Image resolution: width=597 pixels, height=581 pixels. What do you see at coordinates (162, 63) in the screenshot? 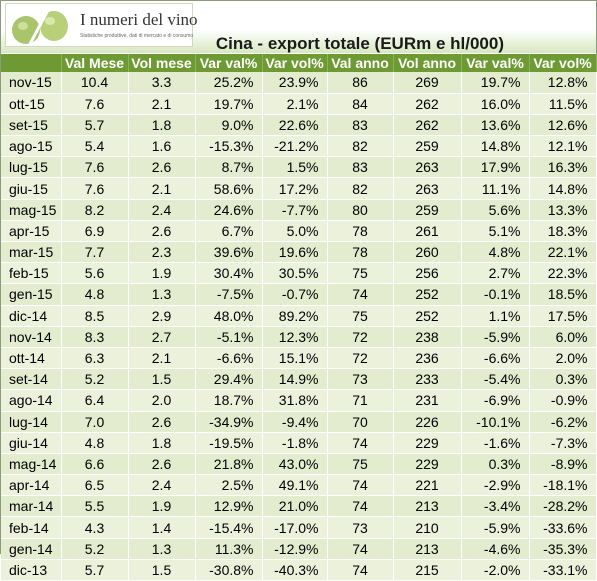
I see `column-header: Vol mese` at bounding box center [162, 63].